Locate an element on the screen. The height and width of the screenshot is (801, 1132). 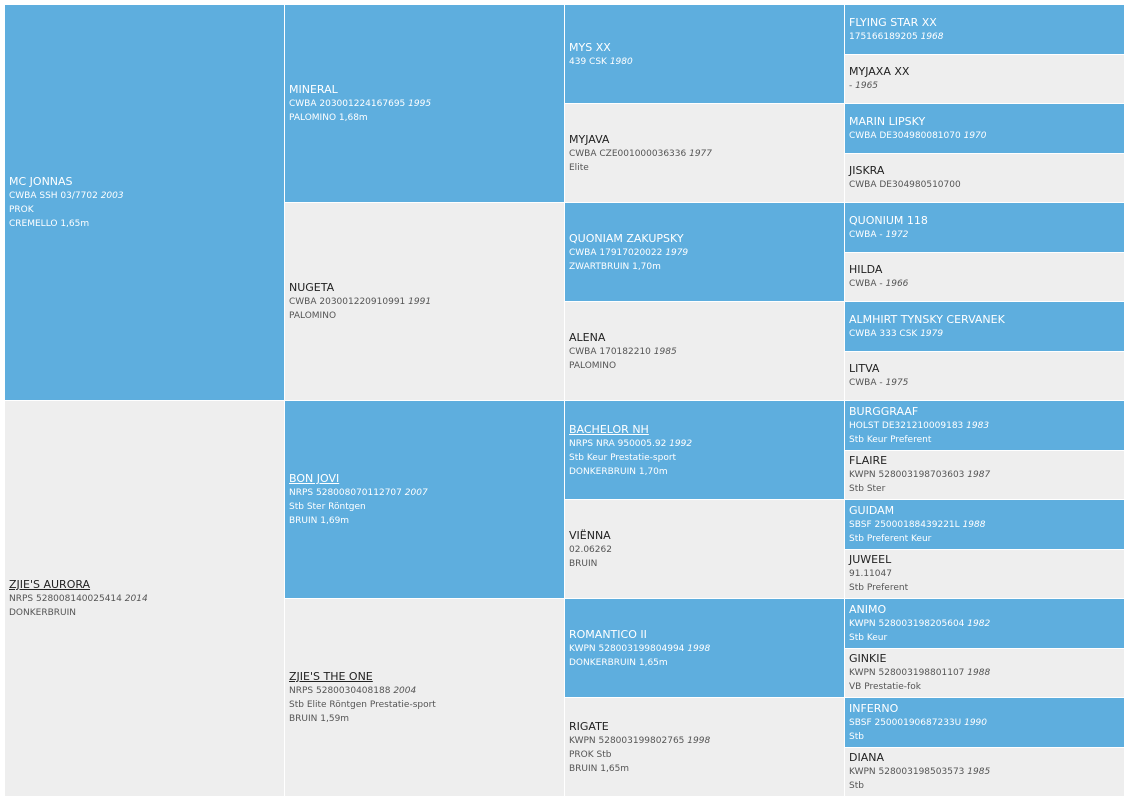
horse-name: HILDA is located at coordinates (866, 270).